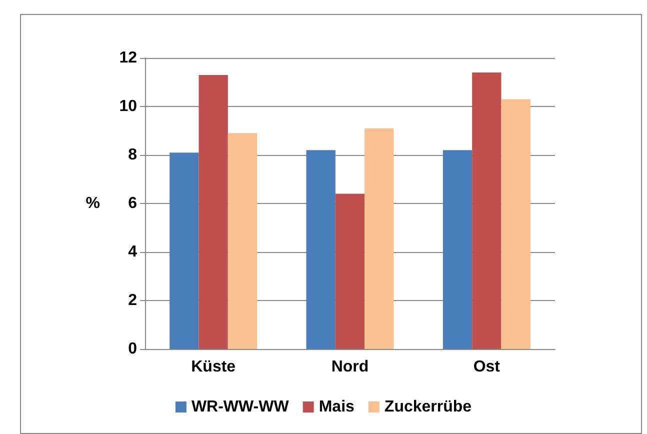  I want to click on legend-label: Mais, so click(336, 407).